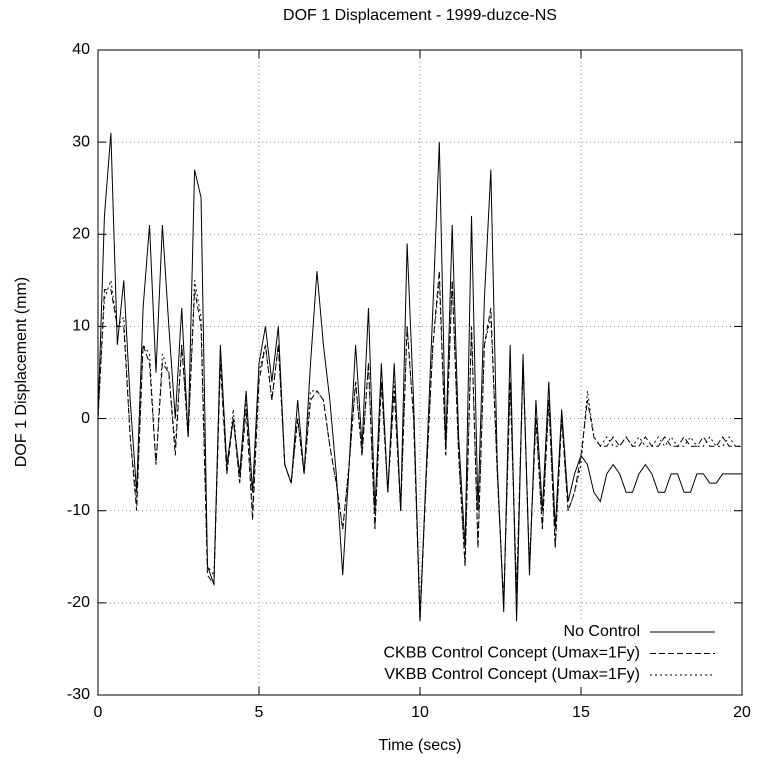 Image resolution: width=762 pixels, height=768 pixels. Describe the element at coordinates (21, 372) in the screenshot. I see `y-axis-label: DOF 1 Displacement (mm)` at that location.